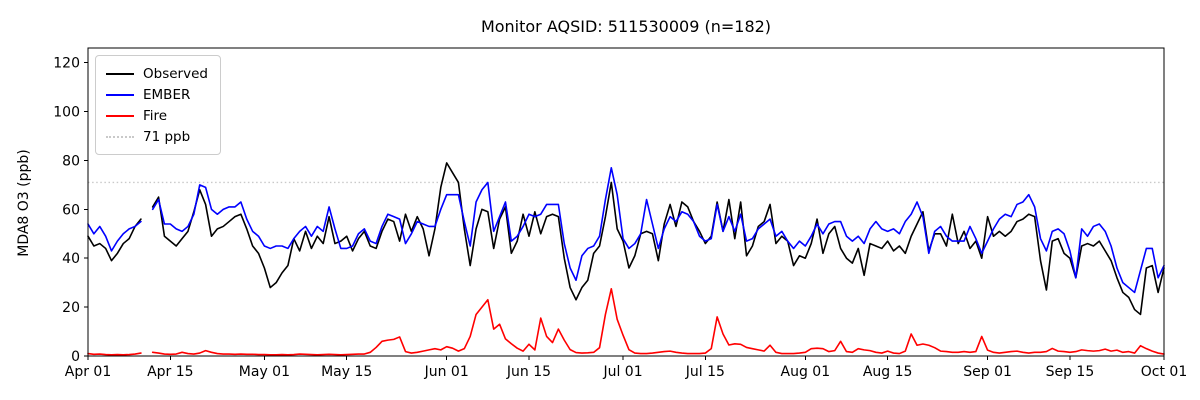  Describe the element at coordinates (71, 308) in the screenshot. I see `y-tick-label: 20` at that location.